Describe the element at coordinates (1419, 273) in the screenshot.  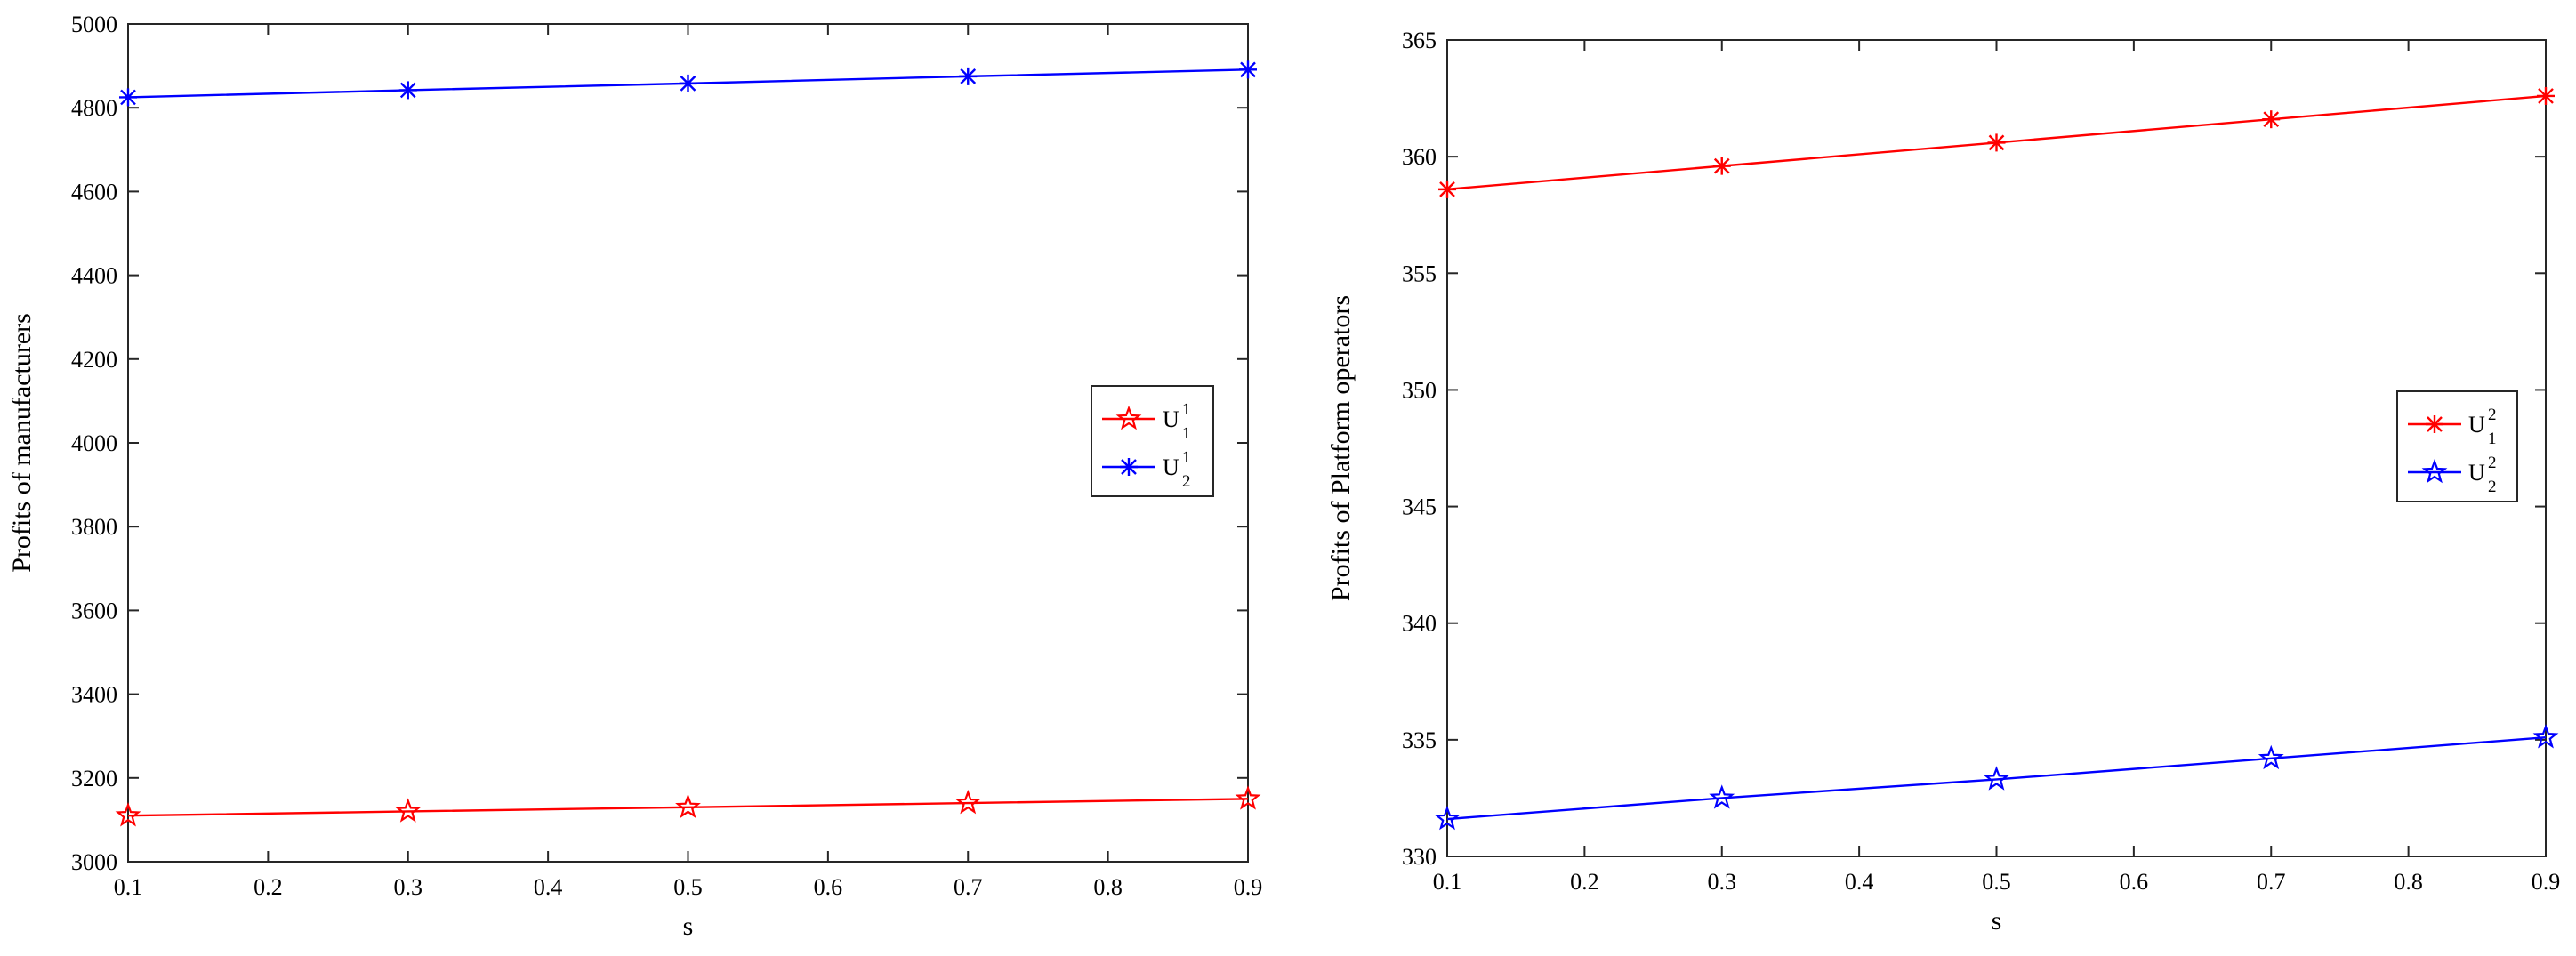
I see `y-tick-label: 355` at that location.